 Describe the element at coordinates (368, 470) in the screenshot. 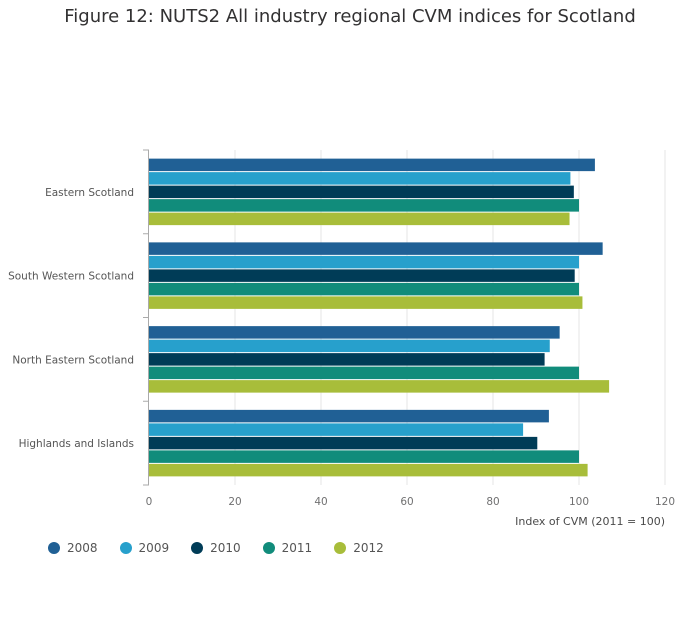

I see `bar-2012-highlands-and-islands` at that location.